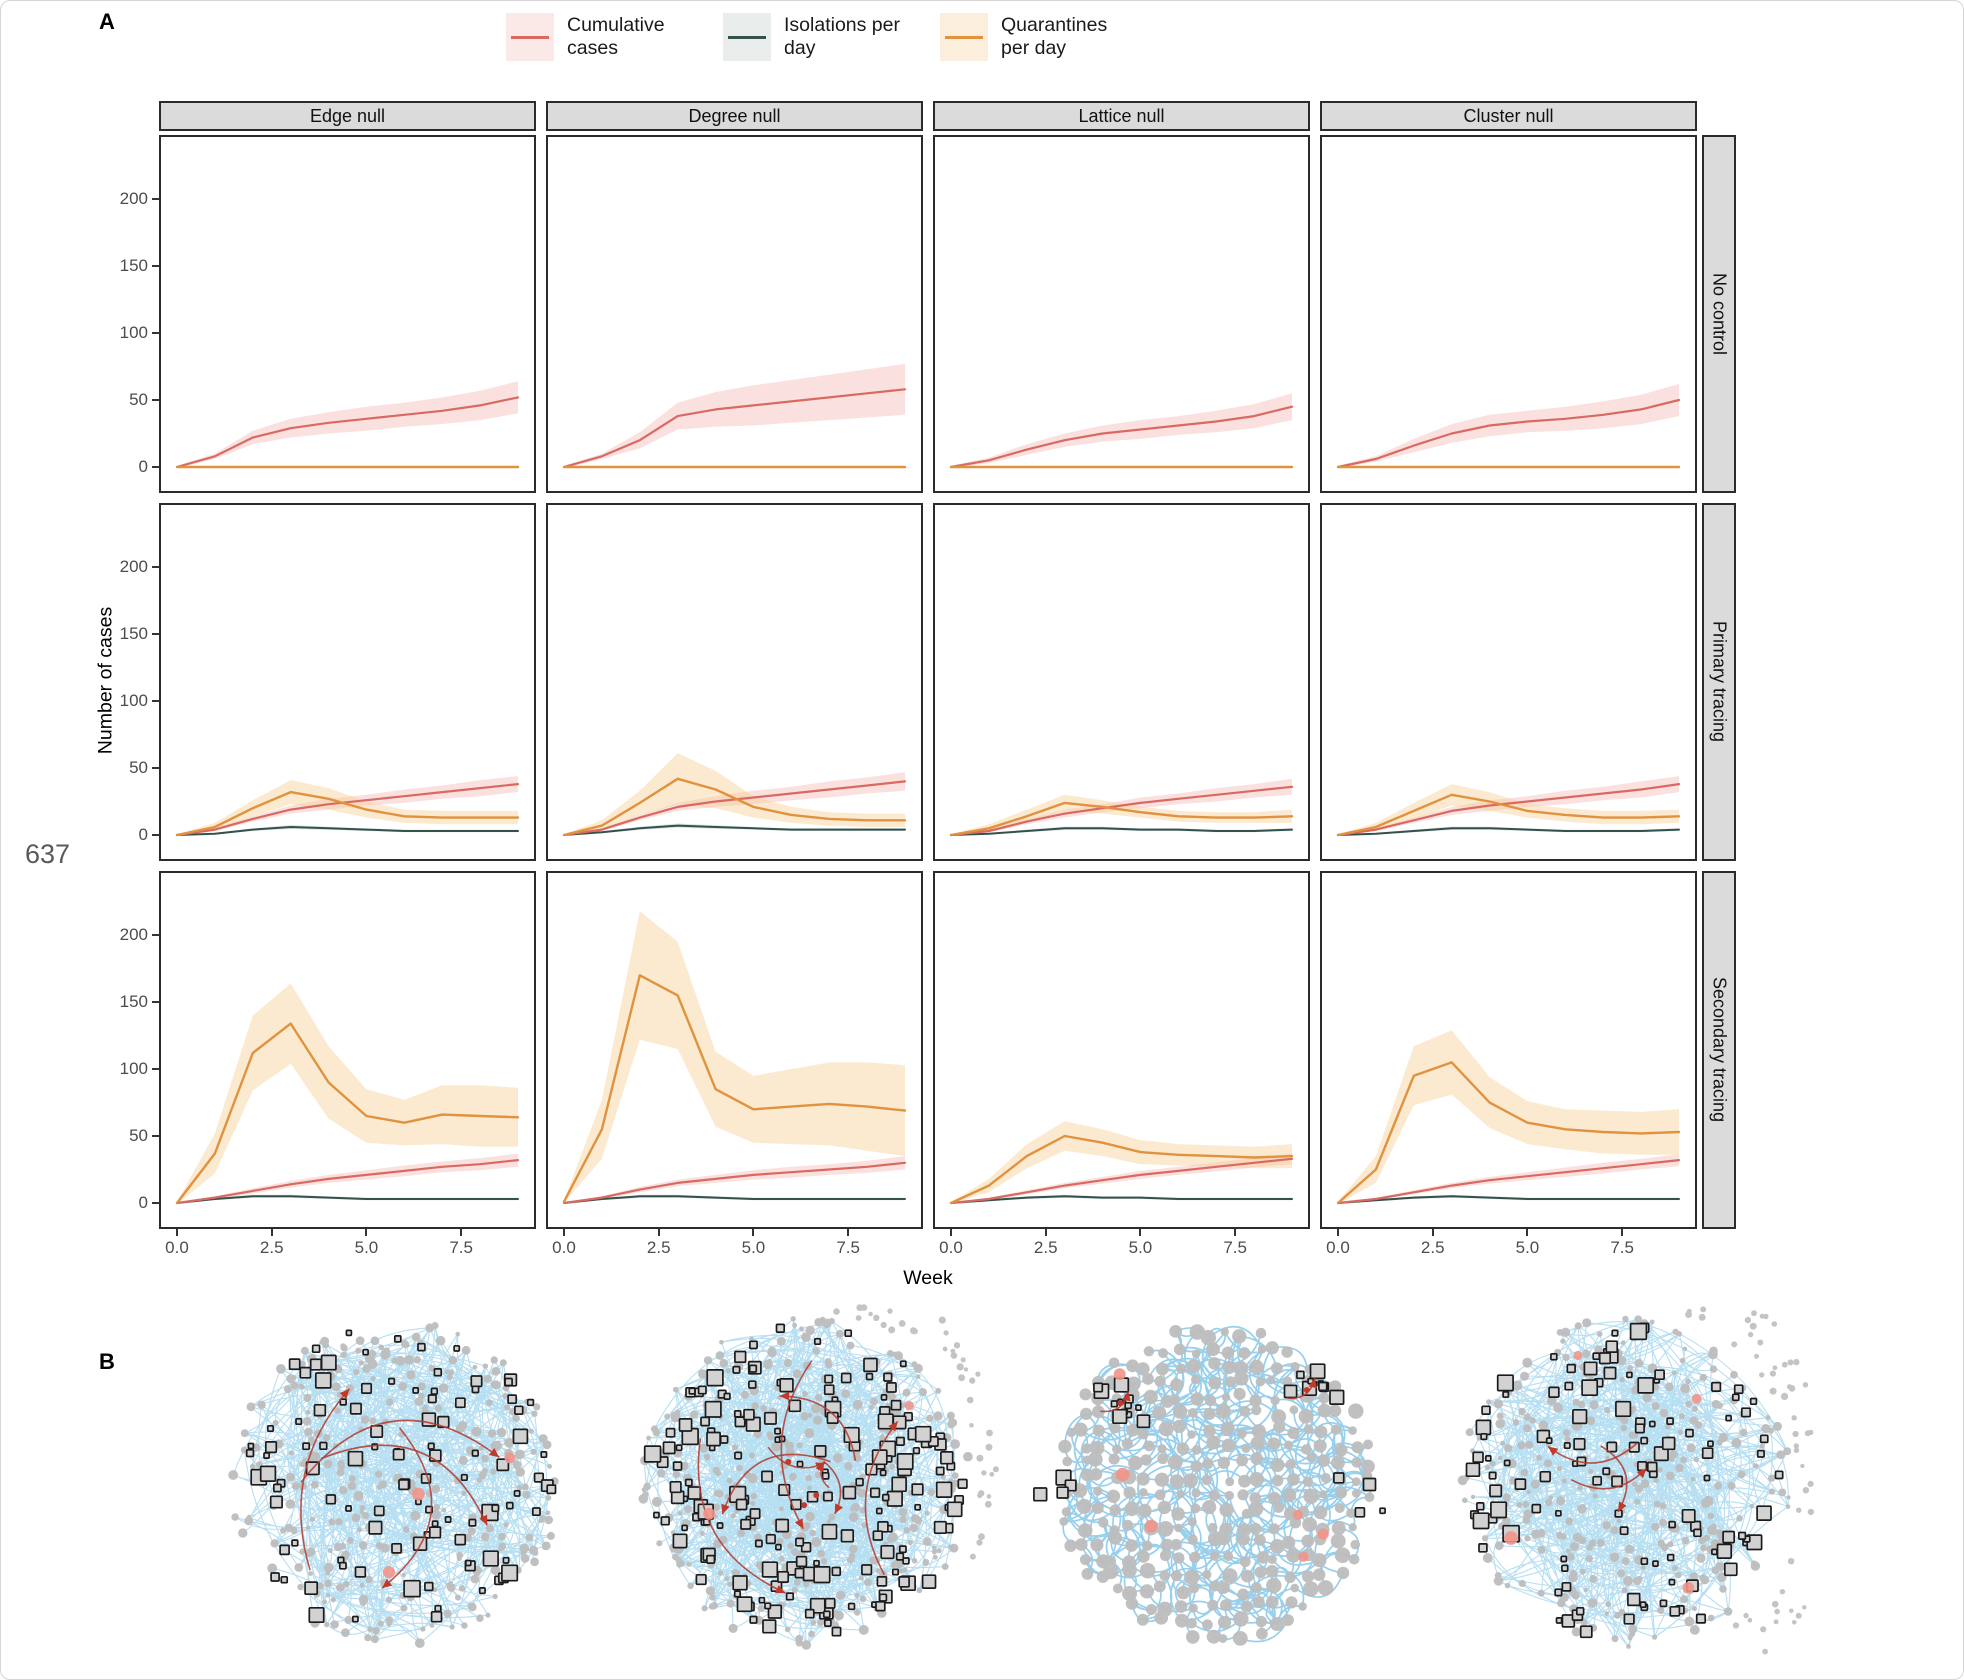 The width and height of the screenshot is (1964, 1680). I want to click on edge-null-network-diagram, so click(393, 1485).